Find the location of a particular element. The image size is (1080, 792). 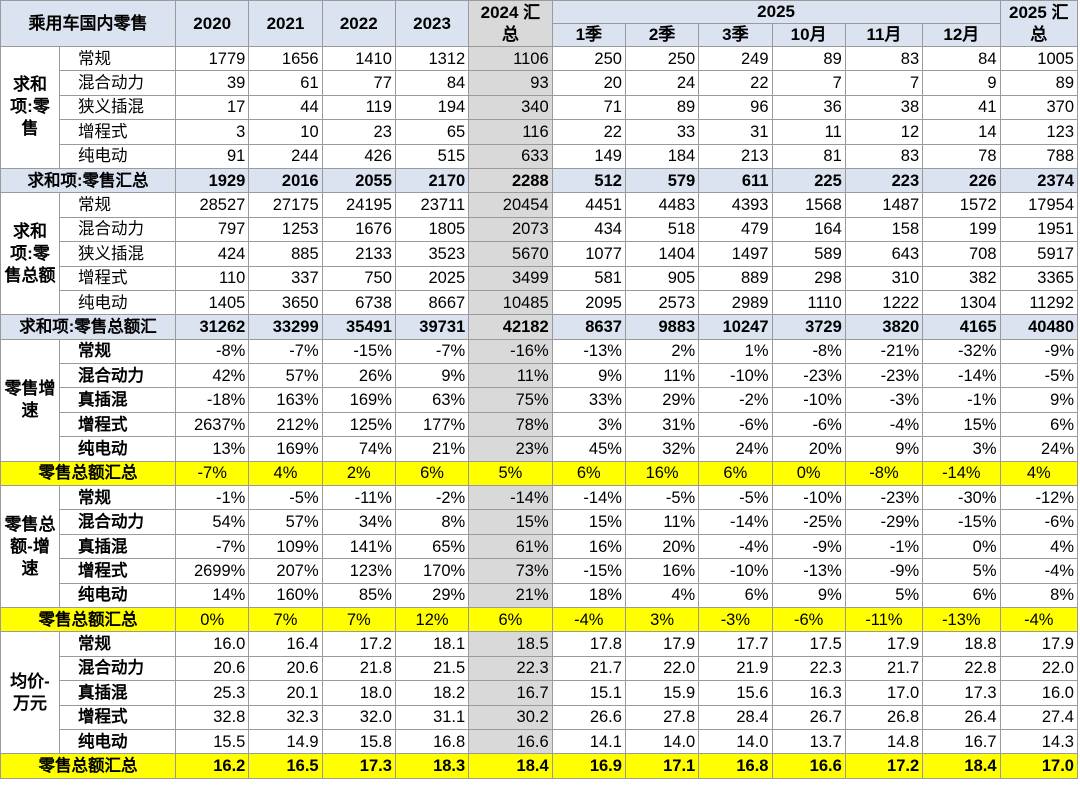

table-cell: 16.7 is located at coordinates (510, 693).